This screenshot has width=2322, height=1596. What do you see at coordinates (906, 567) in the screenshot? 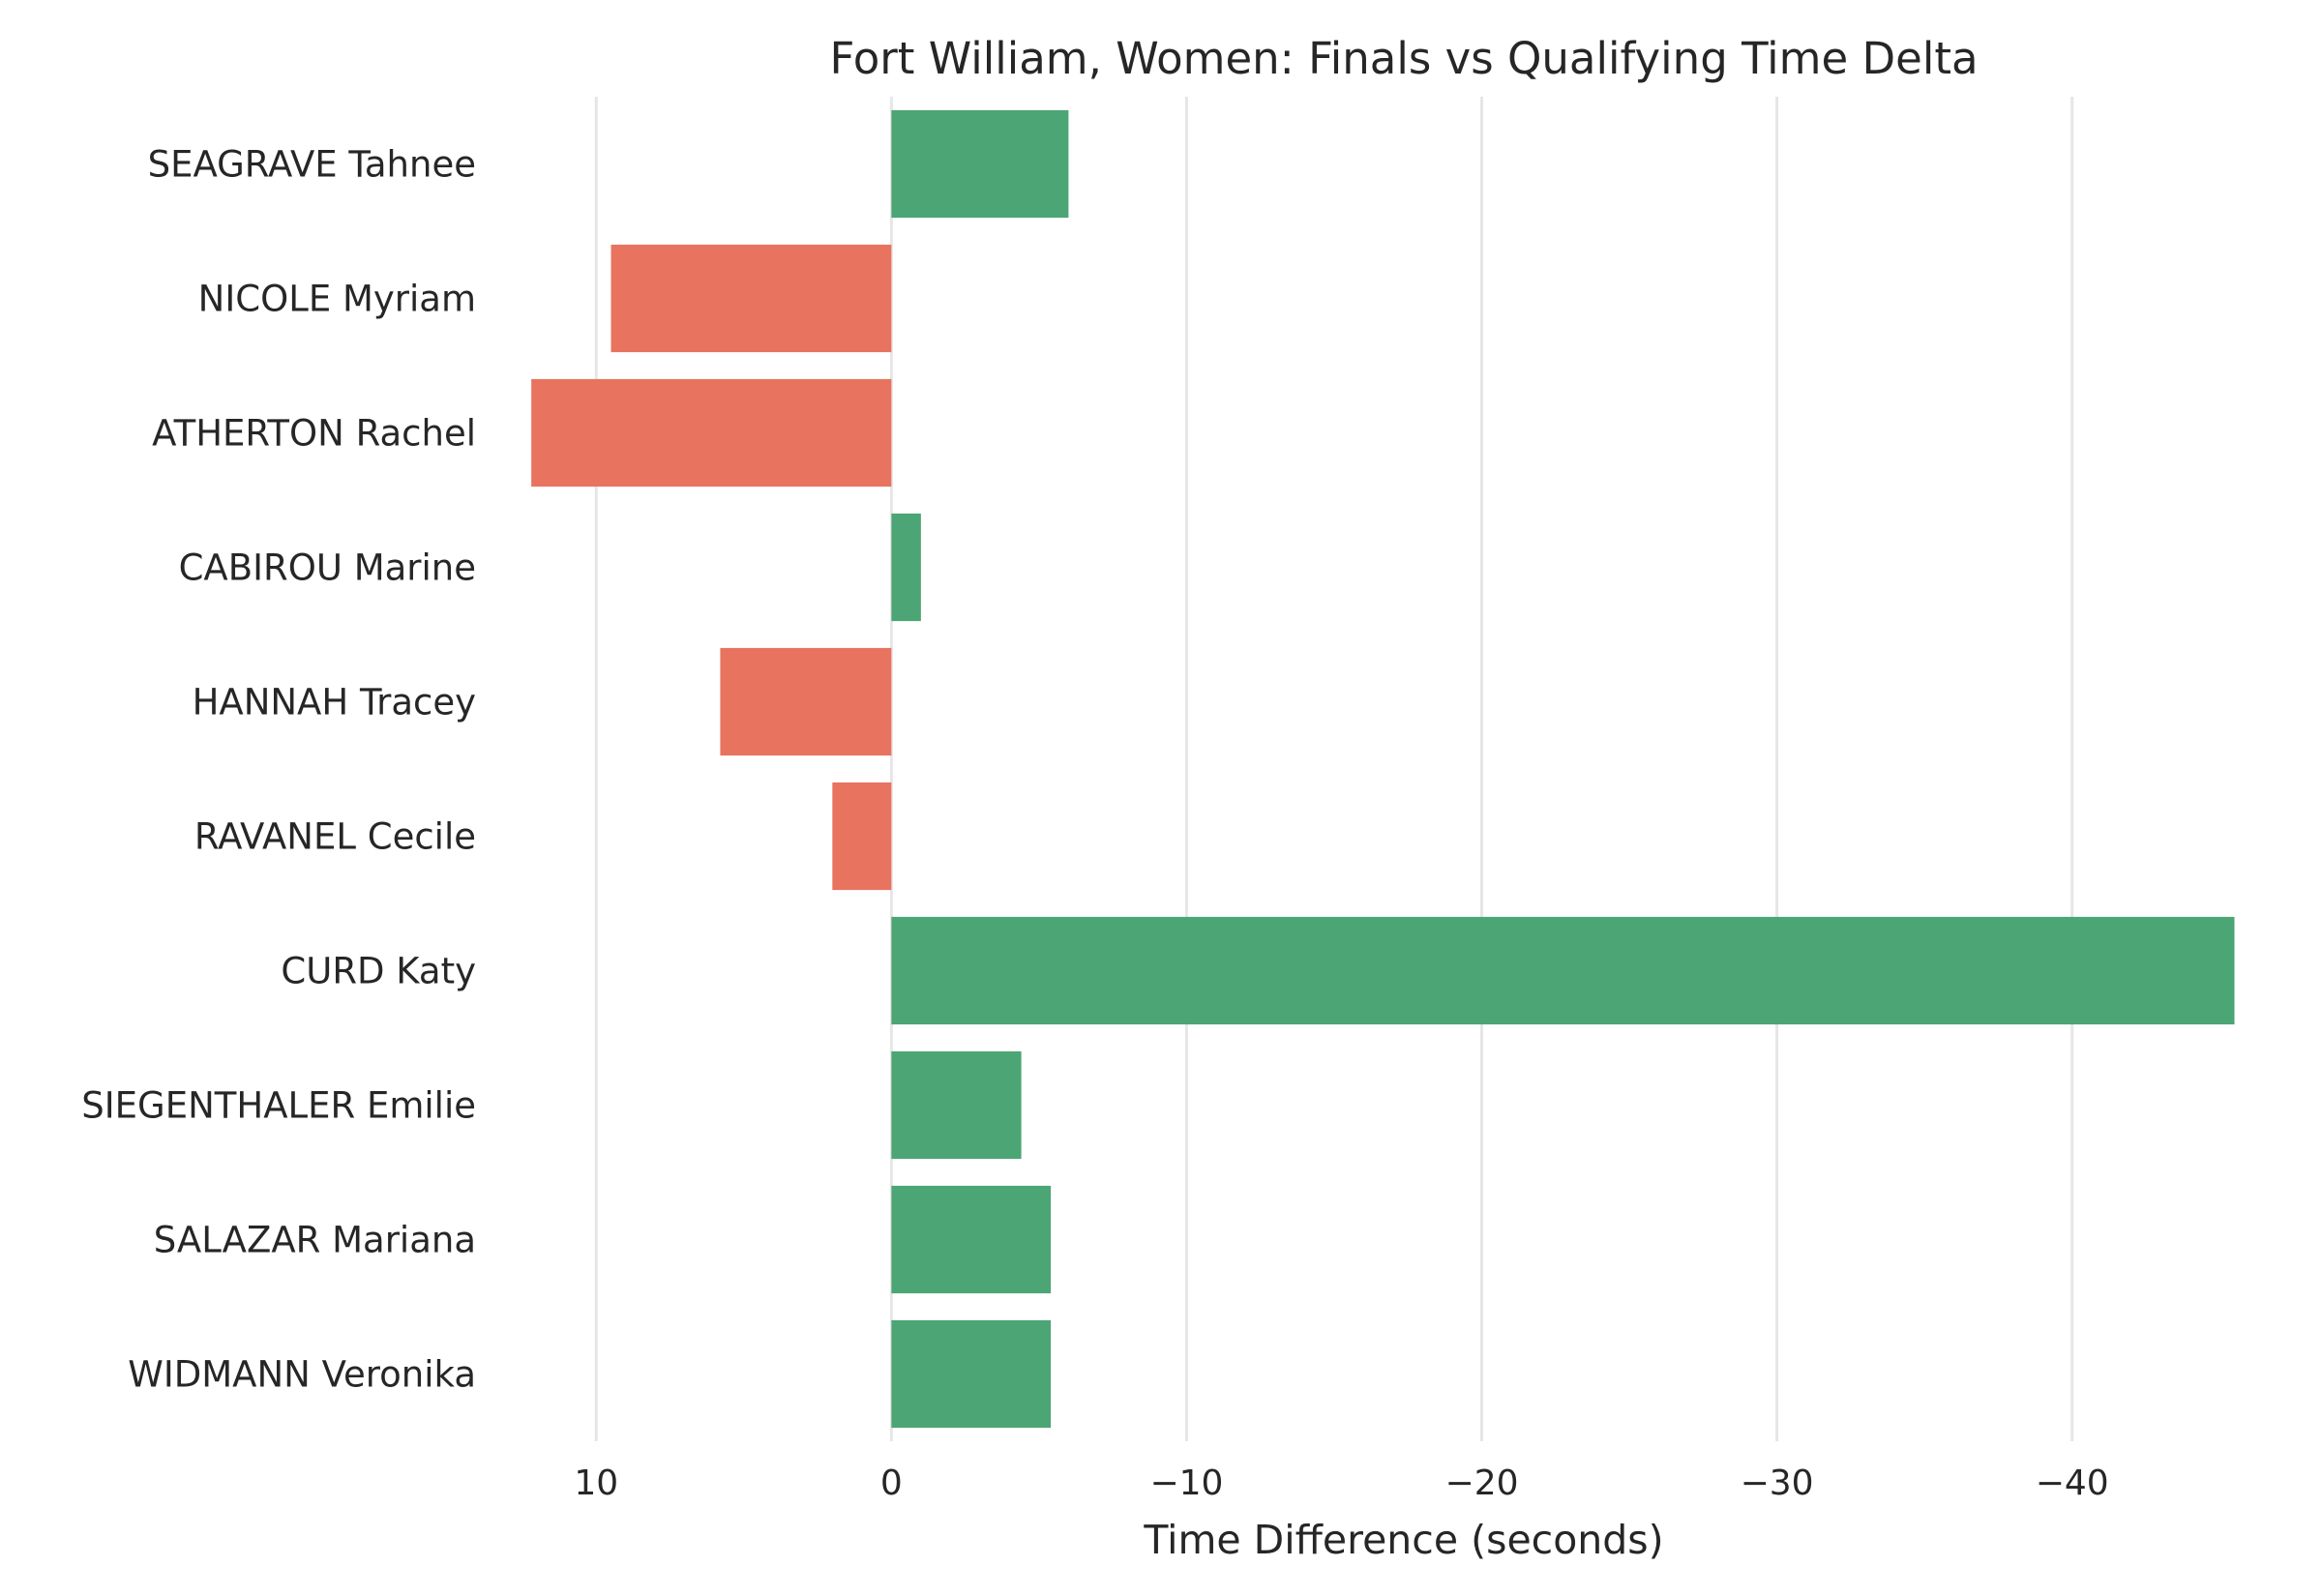
I see `bar-cabirou-marine` at bounding box center [906, 567].